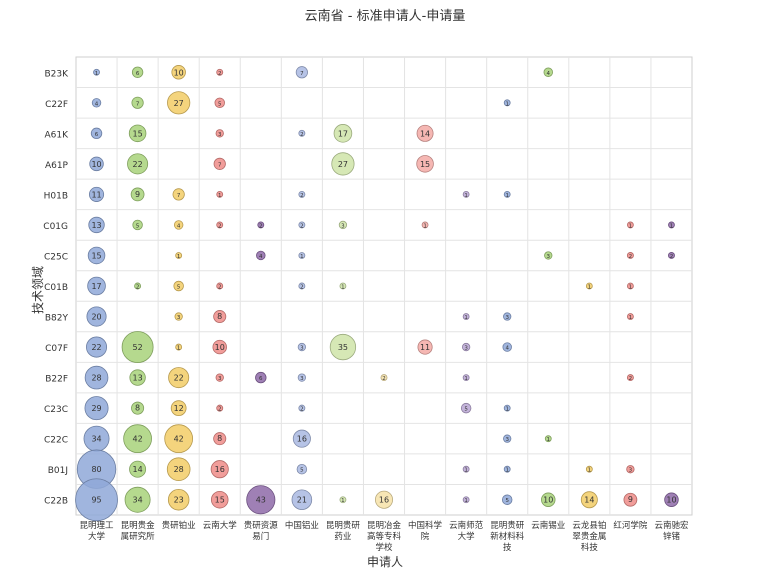  I want to click on bubble-label: 9, so click(137, 194).